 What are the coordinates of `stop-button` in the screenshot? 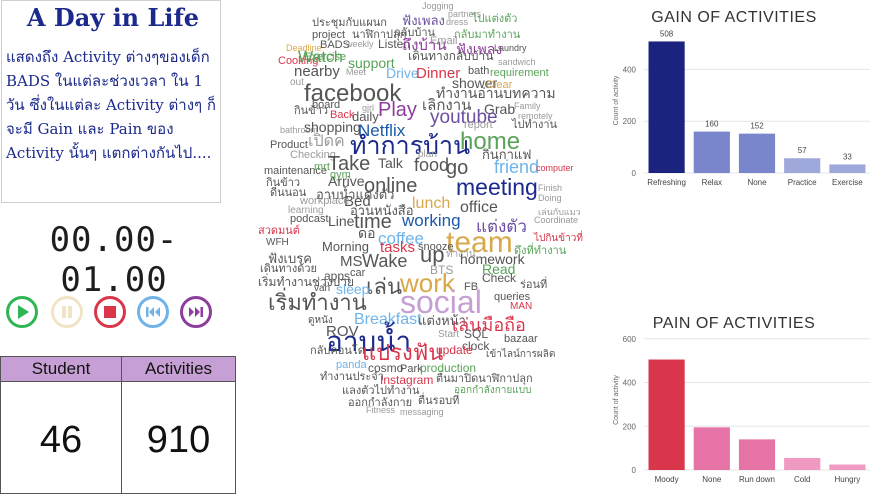 It's located at (110, 312).